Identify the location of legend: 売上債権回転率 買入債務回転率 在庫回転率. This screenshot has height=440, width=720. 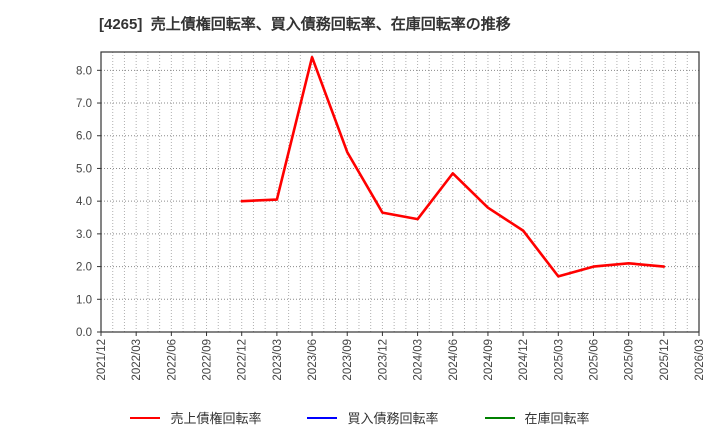
(360, 417).